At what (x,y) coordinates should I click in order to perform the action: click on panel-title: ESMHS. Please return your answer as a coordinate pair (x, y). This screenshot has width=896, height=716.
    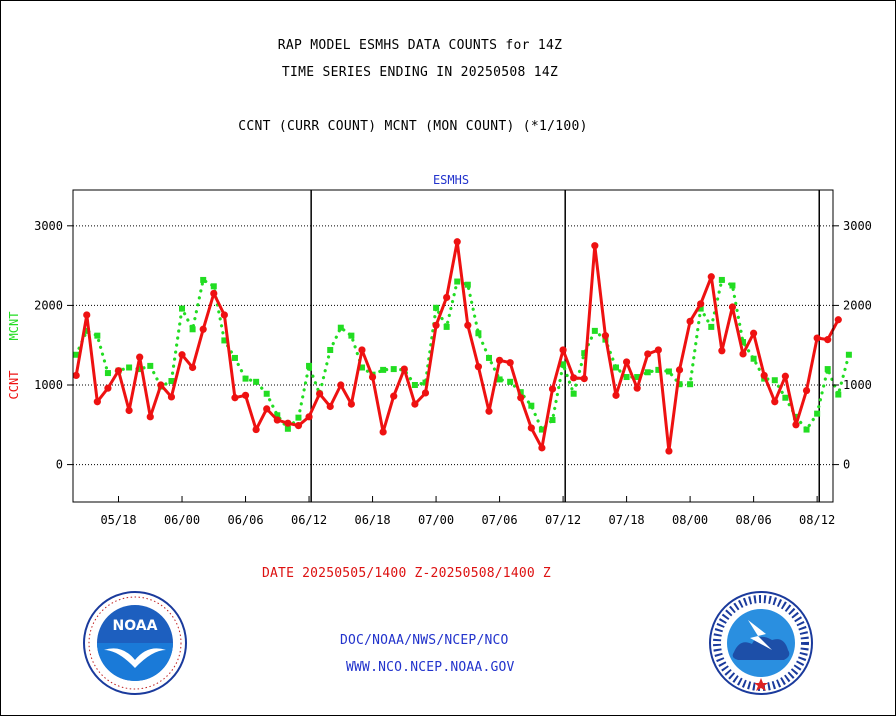
    Looking at the image, I should click on (451, 180).